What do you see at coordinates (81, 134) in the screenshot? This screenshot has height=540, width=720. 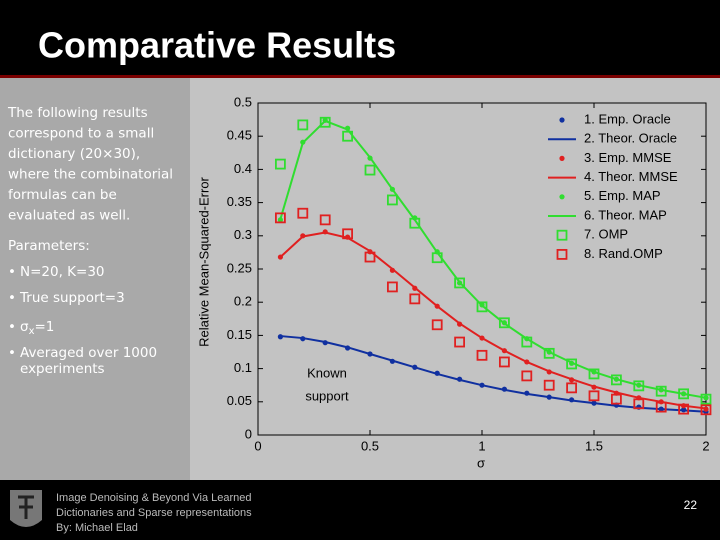 I see `intro-line: correspond to a small` at bounding box center [81, 134].